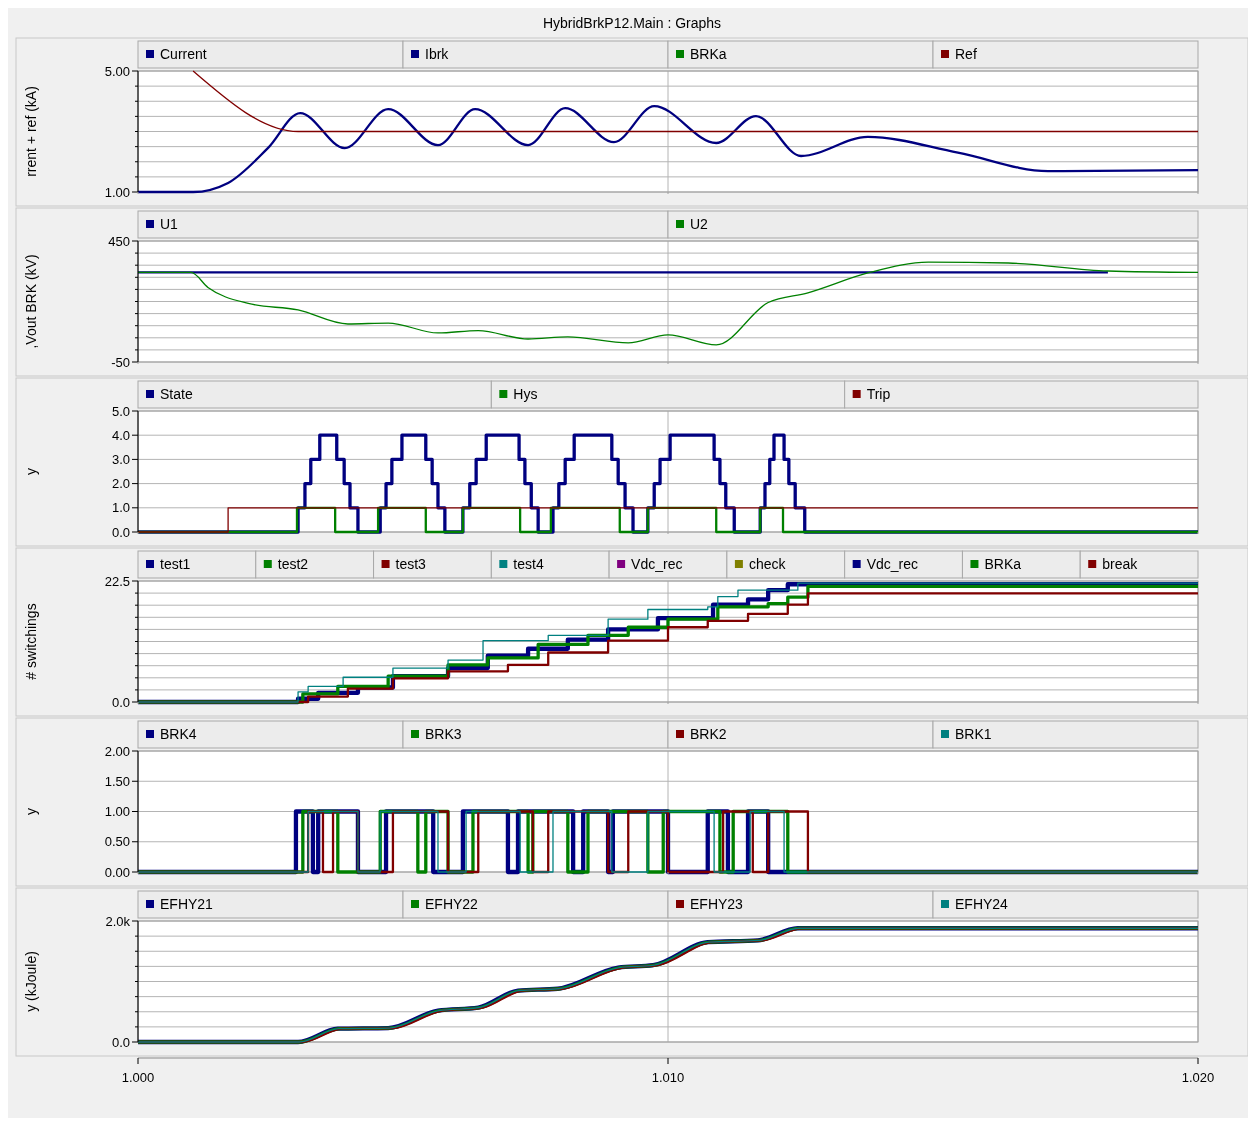 Image resolution: width=1248 pixels, height=1122 pixels. Describe the element at coordinates (31, 301) in the screenshot. I see `y-axis-title: ,Vout BRK (kV)` at that location.